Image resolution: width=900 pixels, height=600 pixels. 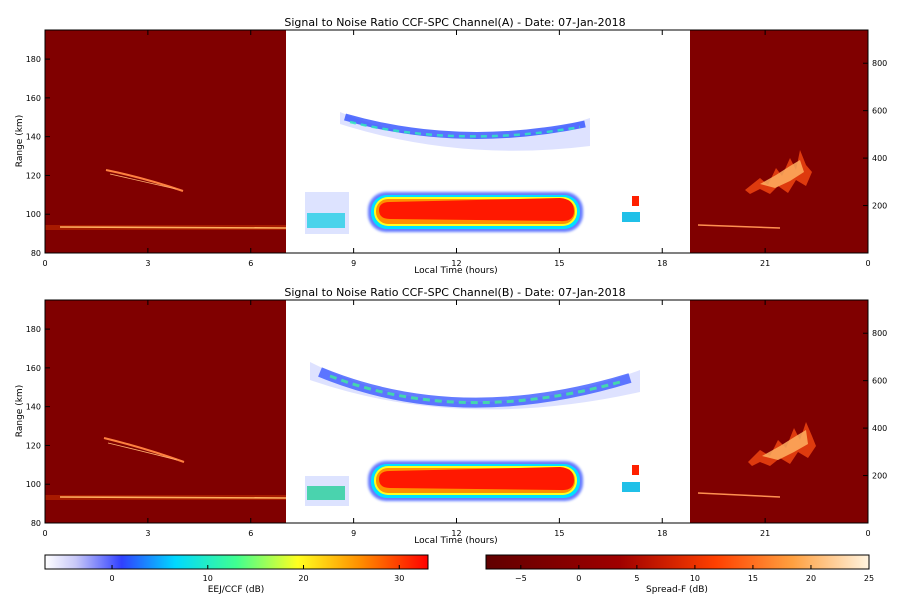 What do you see at coordinates (455, 541) in the screenshot?
I see `panel-b-xlabel: Local Time (hours)` at bounding box center [455, 541].